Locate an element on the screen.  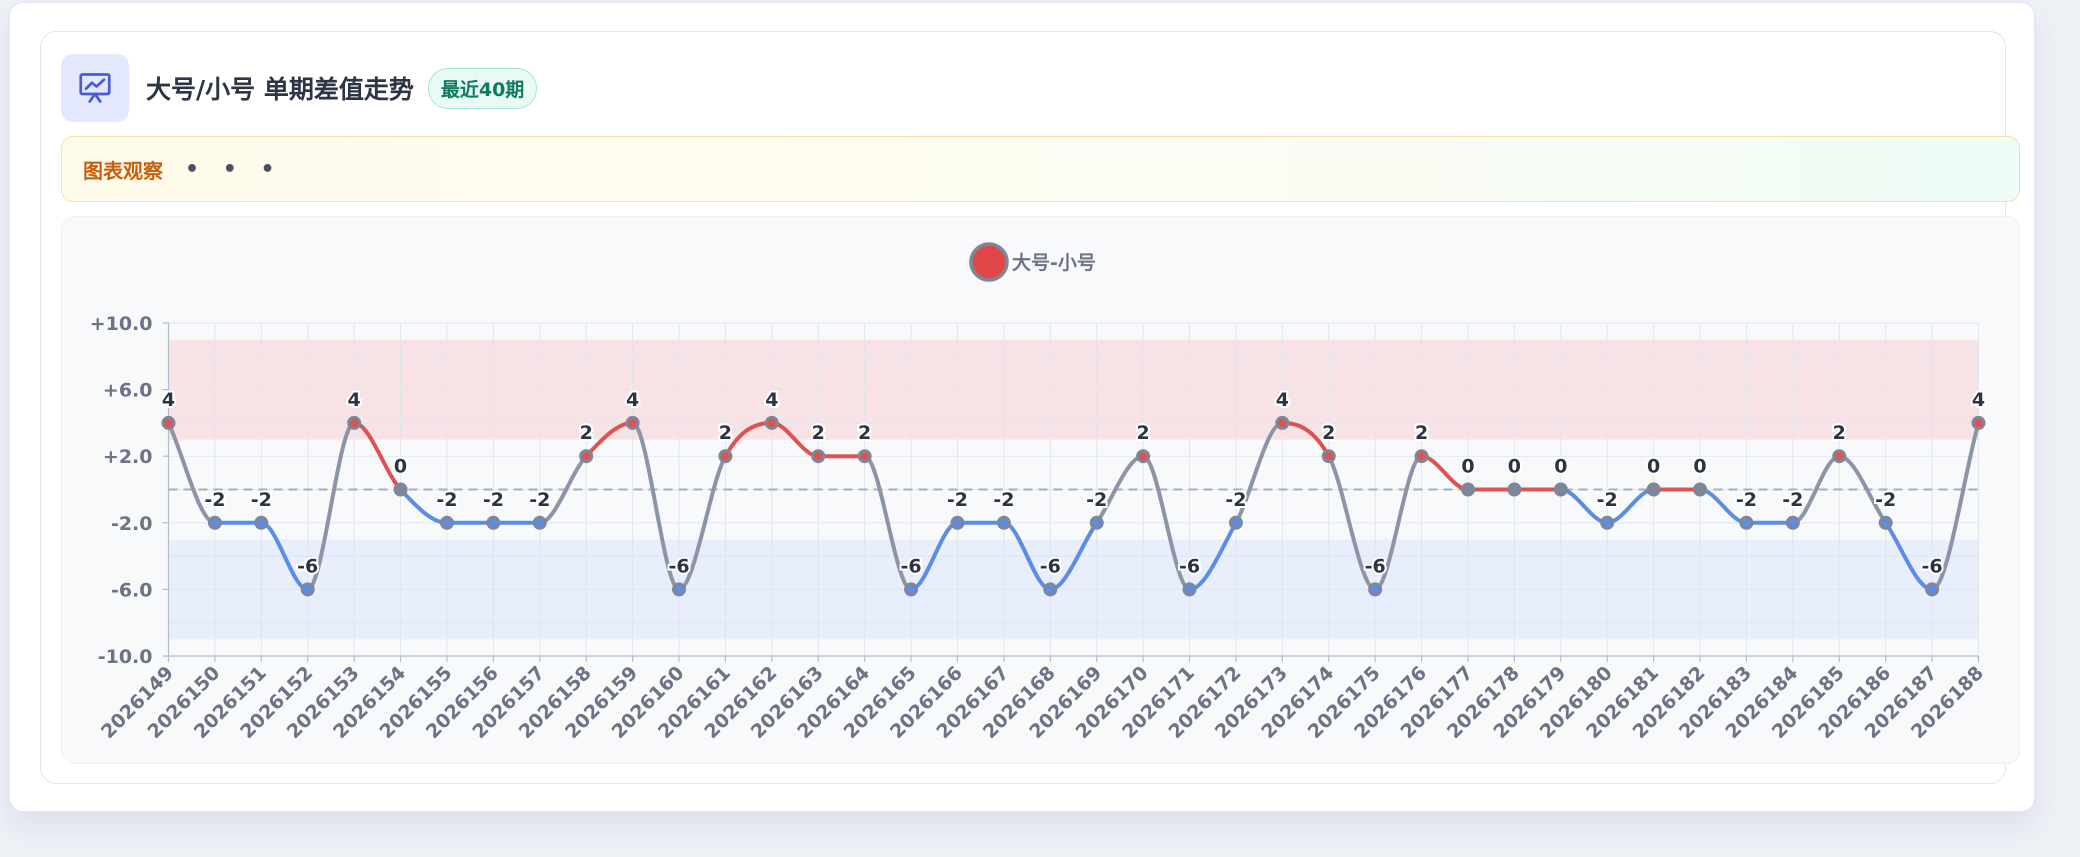
card-header: 大号/小号 单期差值走势 最近40期 is located at coordinates (299, 88).